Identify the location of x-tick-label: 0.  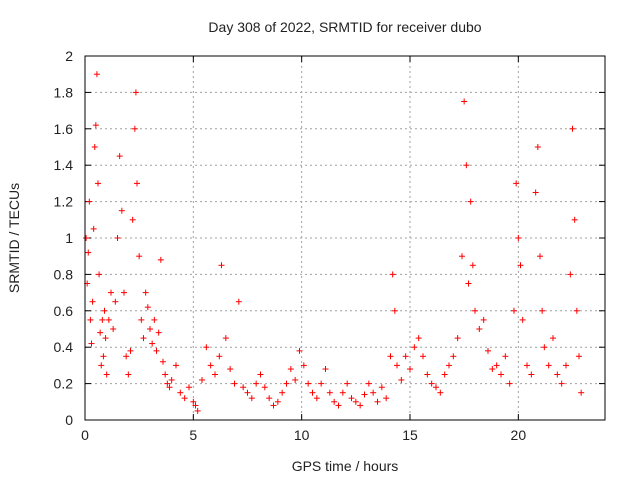
(85, 435).